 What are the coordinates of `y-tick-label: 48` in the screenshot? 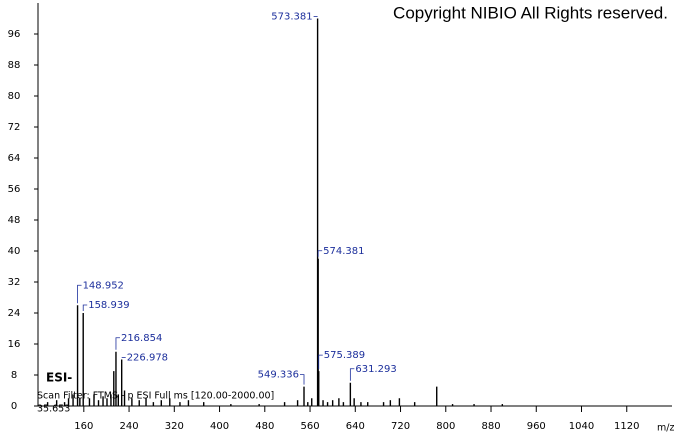 It's located at (14, 220).